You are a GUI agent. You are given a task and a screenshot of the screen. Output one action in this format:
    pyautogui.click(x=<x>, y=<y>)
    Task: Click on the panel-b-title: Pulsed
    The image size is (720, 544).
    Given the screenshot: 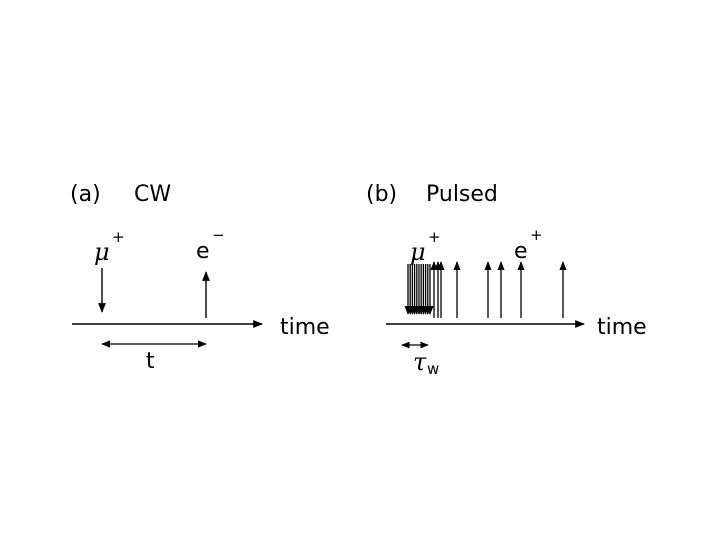 What is the action you would take?
    pyautogui.click(x=462, y=194)
    